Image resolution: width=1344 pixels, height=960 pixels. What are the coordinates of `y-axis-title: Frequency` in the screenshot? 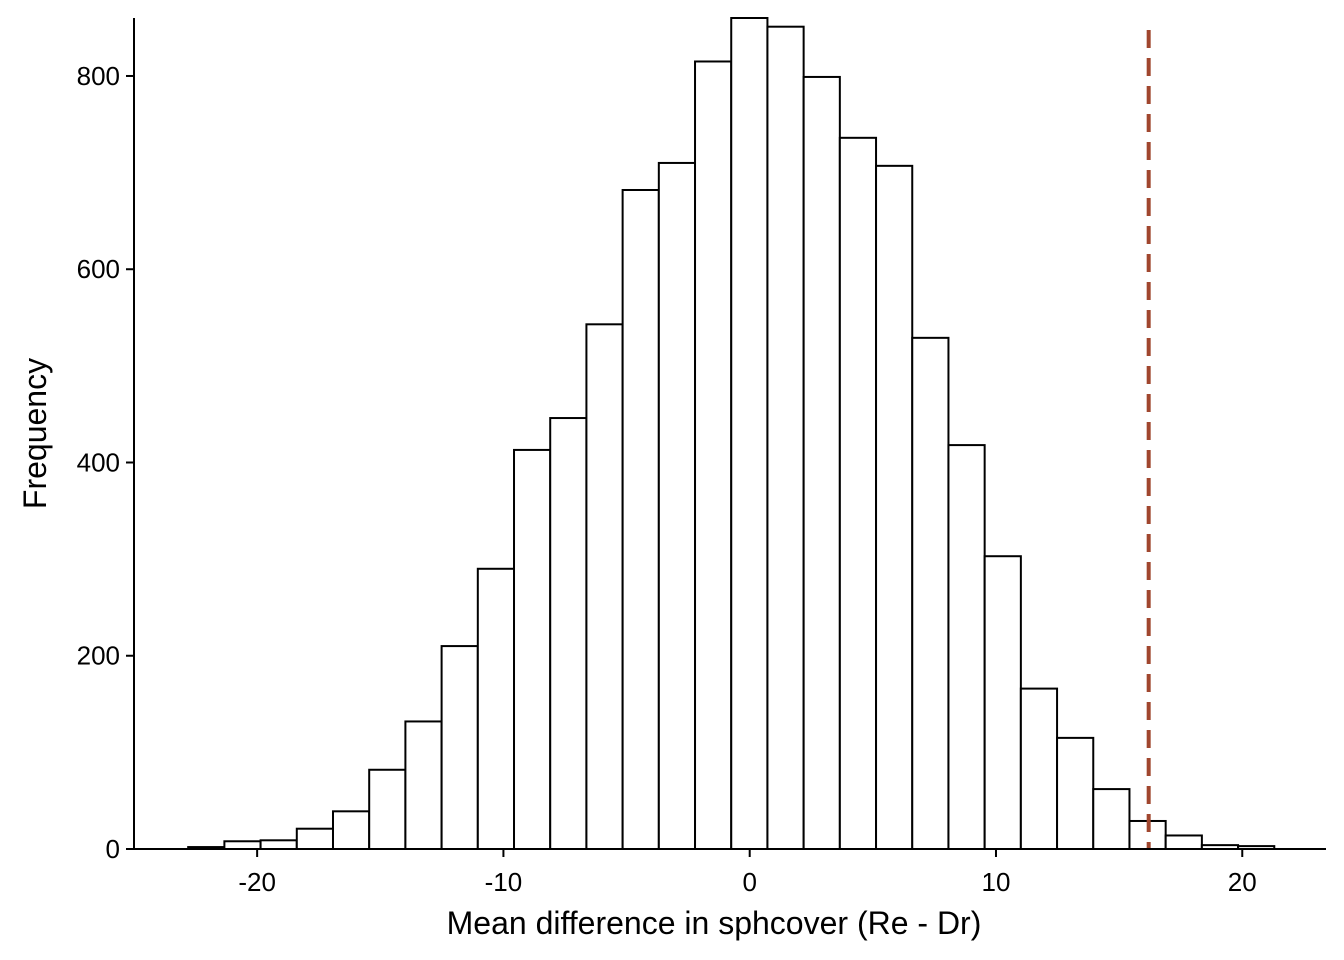 It's located at (35, 433).